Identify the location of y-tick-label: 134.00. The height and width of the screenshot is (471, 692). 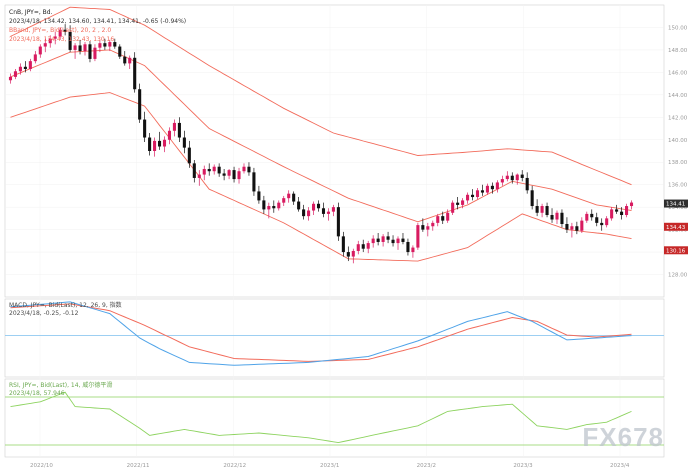
(678, 208).